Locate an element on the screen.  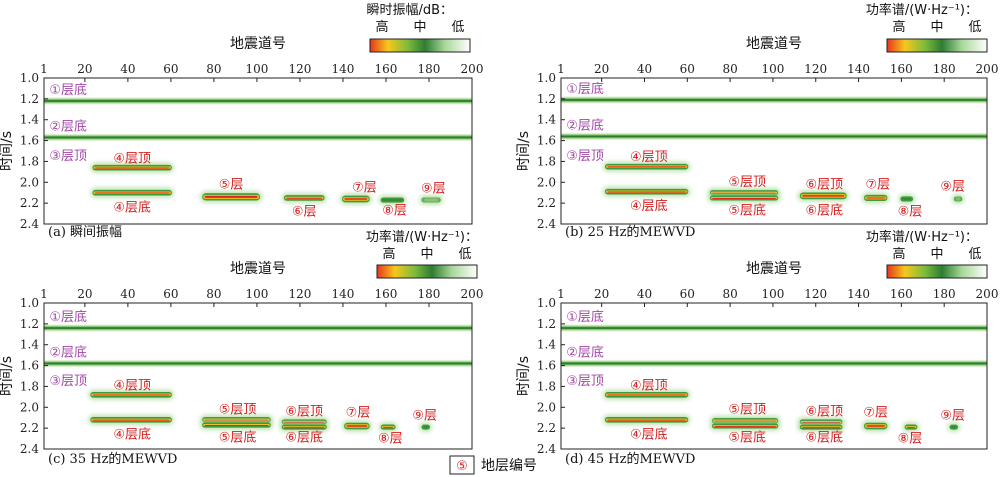
layer-label: ⑥层顶 is located at coordinates (304, 411).